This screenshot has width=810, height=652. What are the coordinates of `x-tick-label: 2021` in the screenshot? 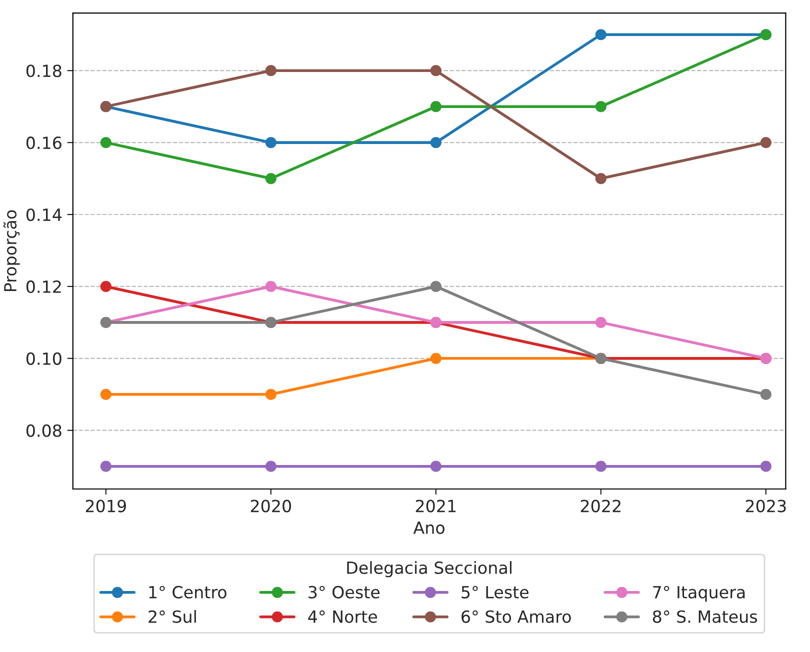 It's located at (436, 506).